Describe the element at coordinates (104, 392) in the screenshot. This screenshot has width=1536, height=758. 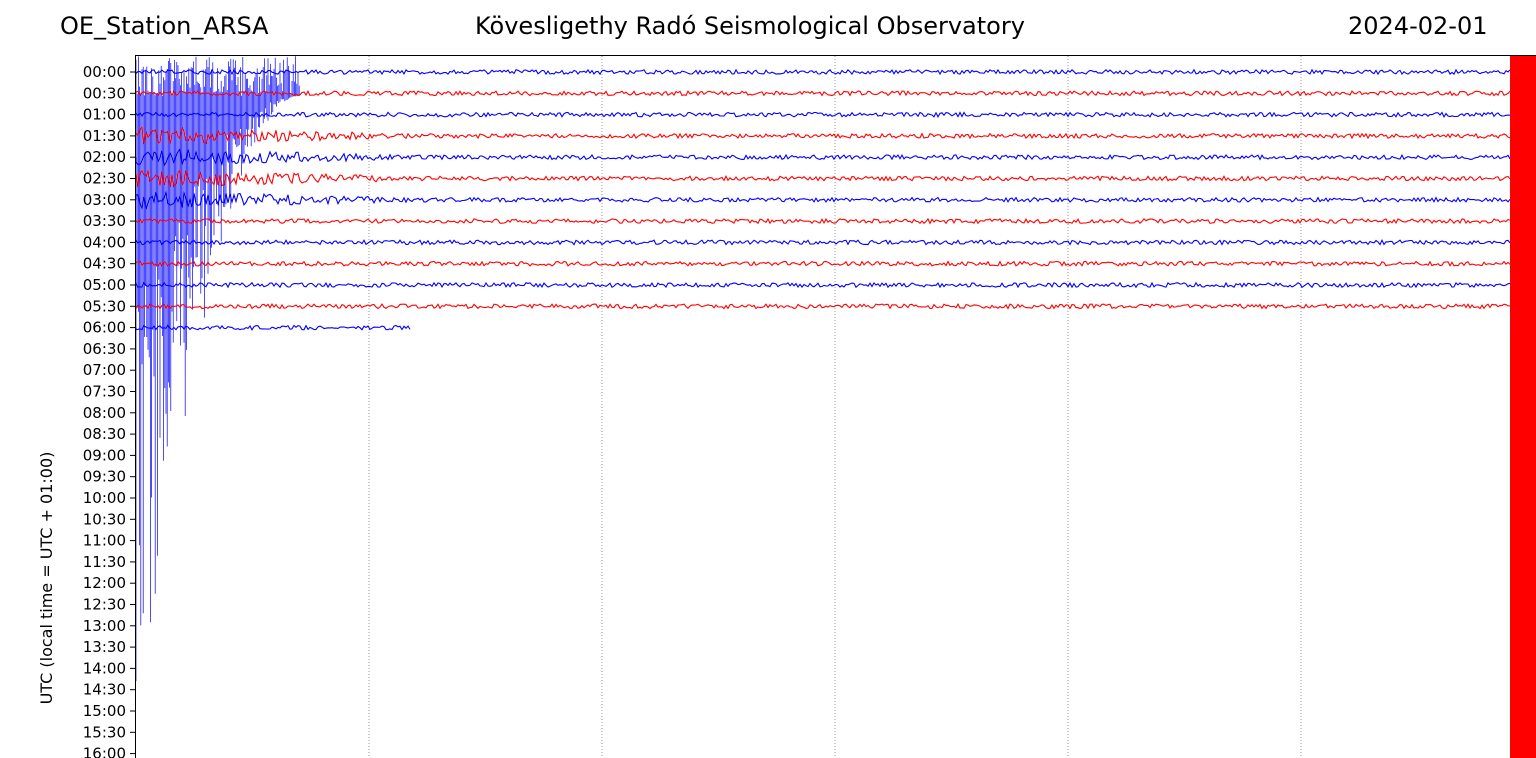
I see `y-tick-label: 07:30` at that location.